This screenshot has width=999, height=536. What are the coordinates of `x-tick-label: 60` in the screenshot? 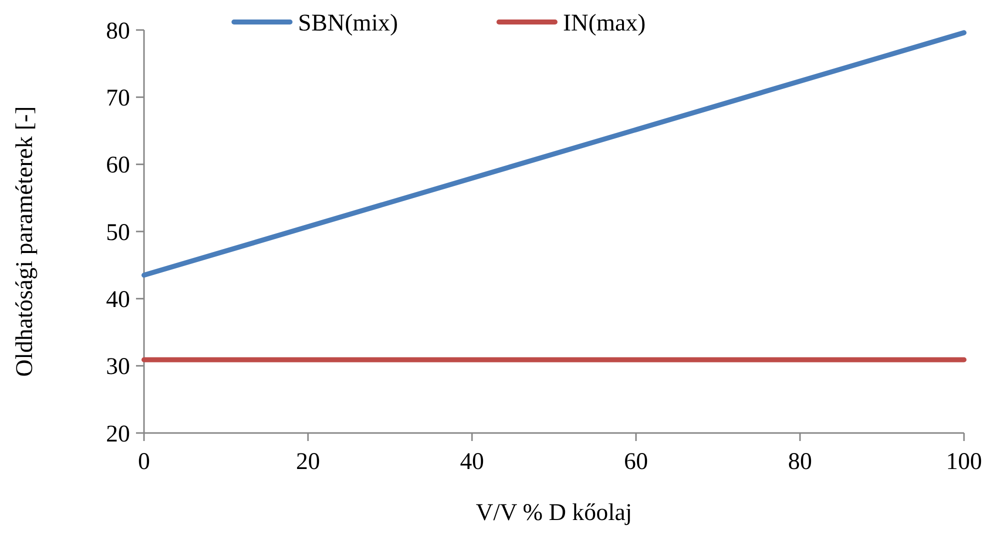 It's located at (636, 462).